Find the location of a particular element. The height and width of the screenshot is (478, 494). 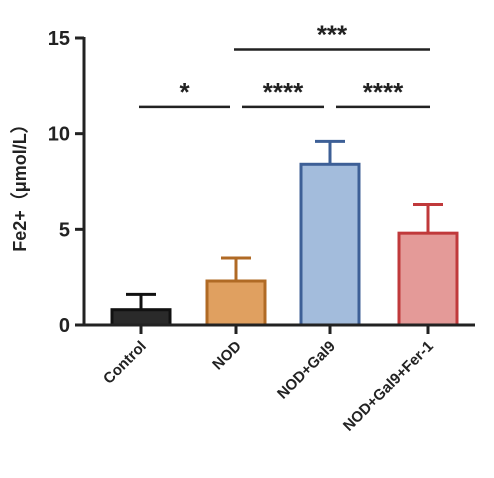

y-tick-label-0: 0 is located at coordinates (64, 326).